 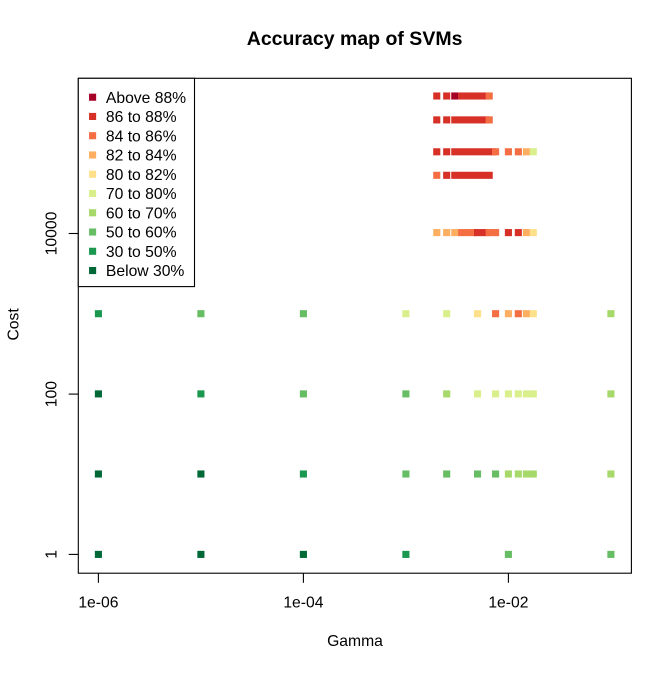 What do you see at coordinates (52, 394) in the screenshot?
I see `svg-text: 100` at bounding box center [52, 394].